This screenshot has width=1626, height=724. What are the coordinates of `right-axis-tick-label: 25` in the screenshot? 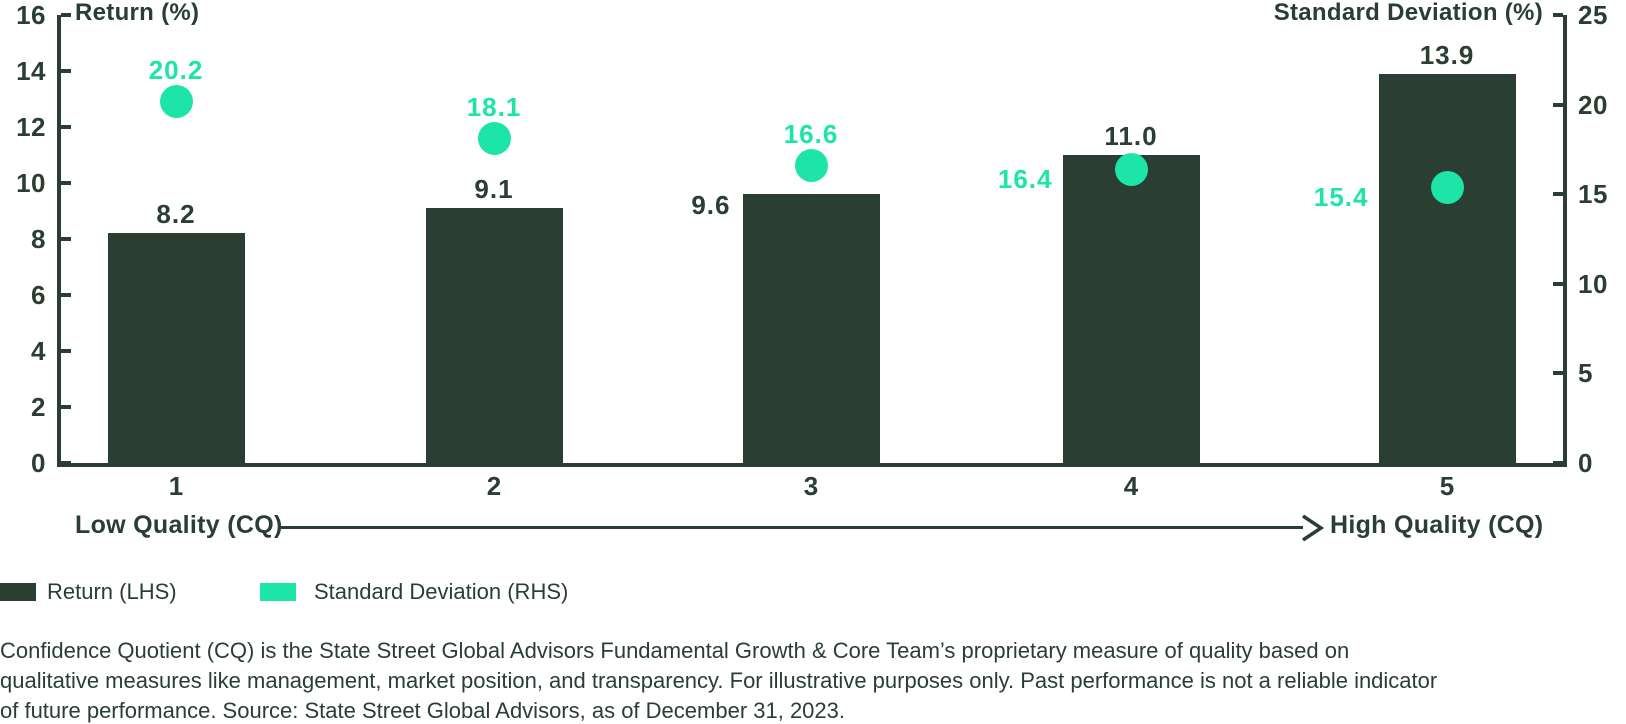 It's located at (1593, 15).